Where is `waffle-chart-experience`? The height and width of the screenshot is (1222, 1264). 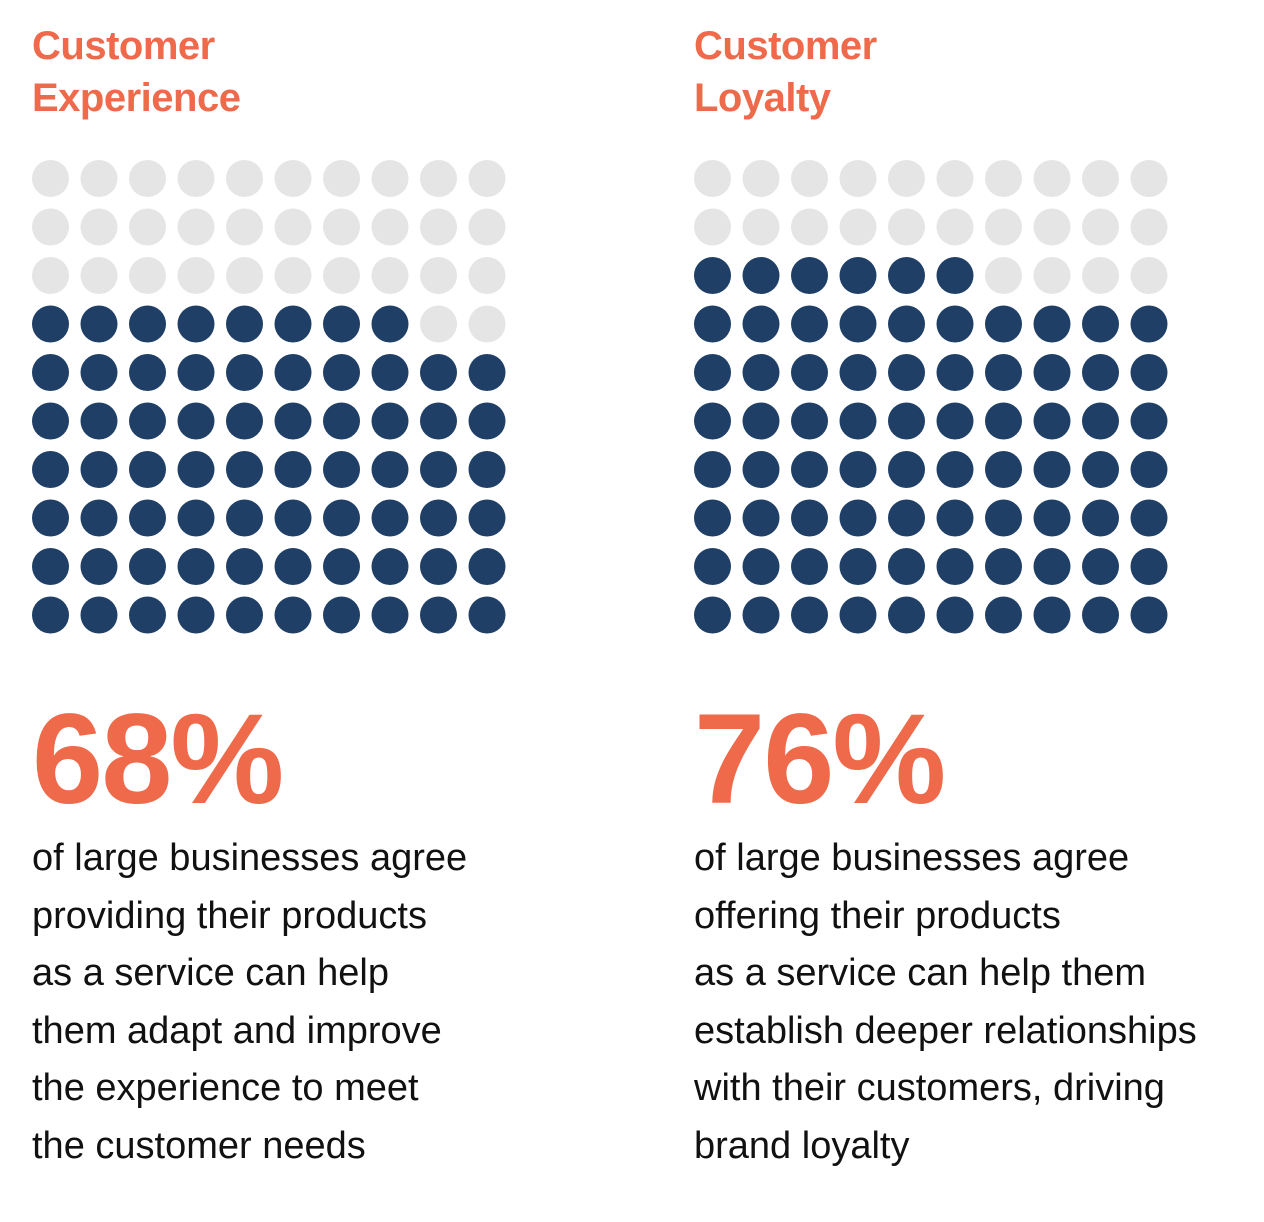 waffle-chart-experience is located at coordinates (269, 397).